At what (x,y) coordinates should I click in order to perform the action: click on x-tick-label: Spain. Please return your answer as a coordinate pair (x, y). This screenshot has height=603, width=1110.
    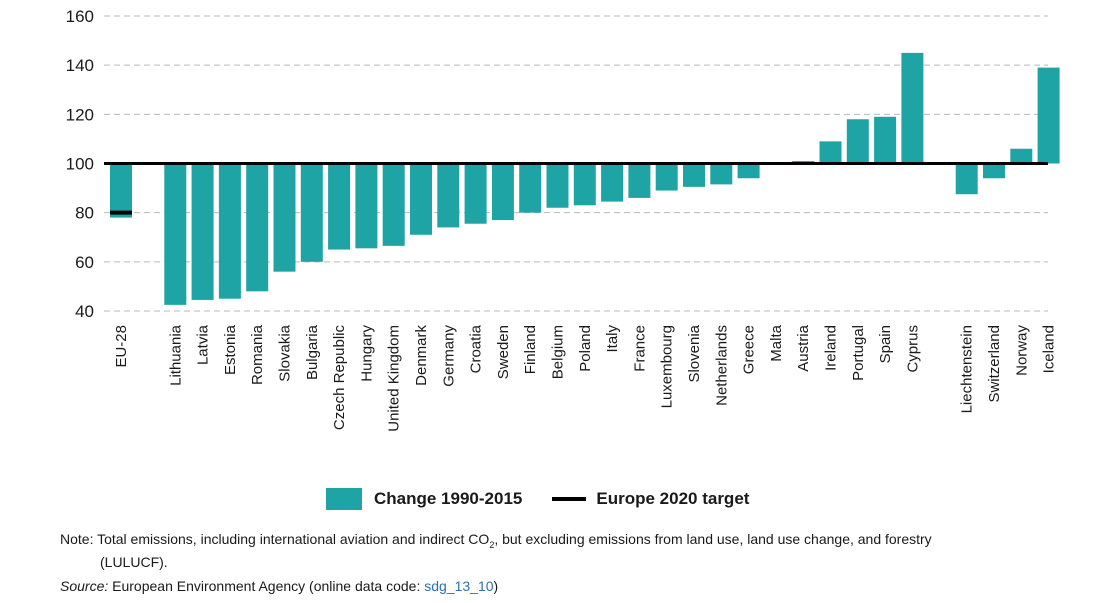
    Looking at the image, I should click on (885, 344).